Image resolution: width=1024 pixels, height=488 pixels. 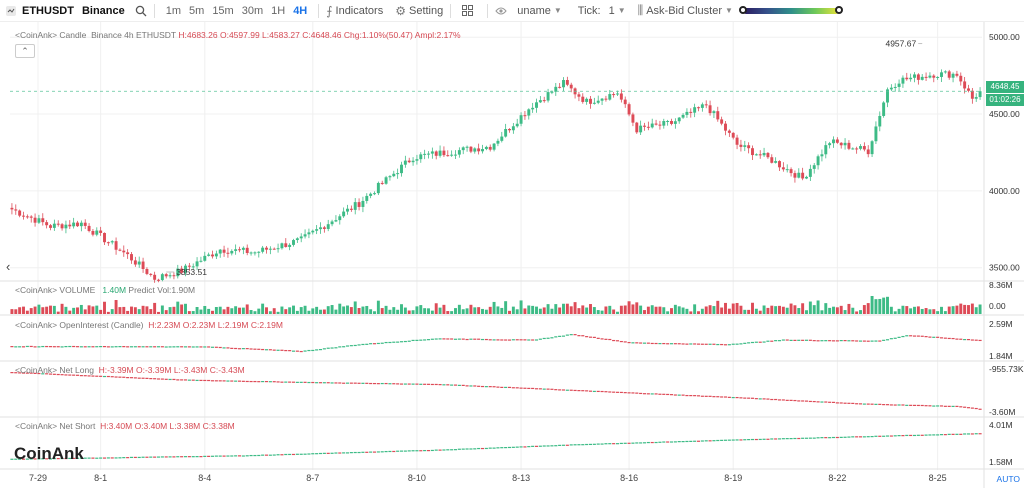 What do you see at coordinates (354, 11) in the screenshot?
I see `indicators-button: ⨍ Indicators` at bounding box center [354, 11].